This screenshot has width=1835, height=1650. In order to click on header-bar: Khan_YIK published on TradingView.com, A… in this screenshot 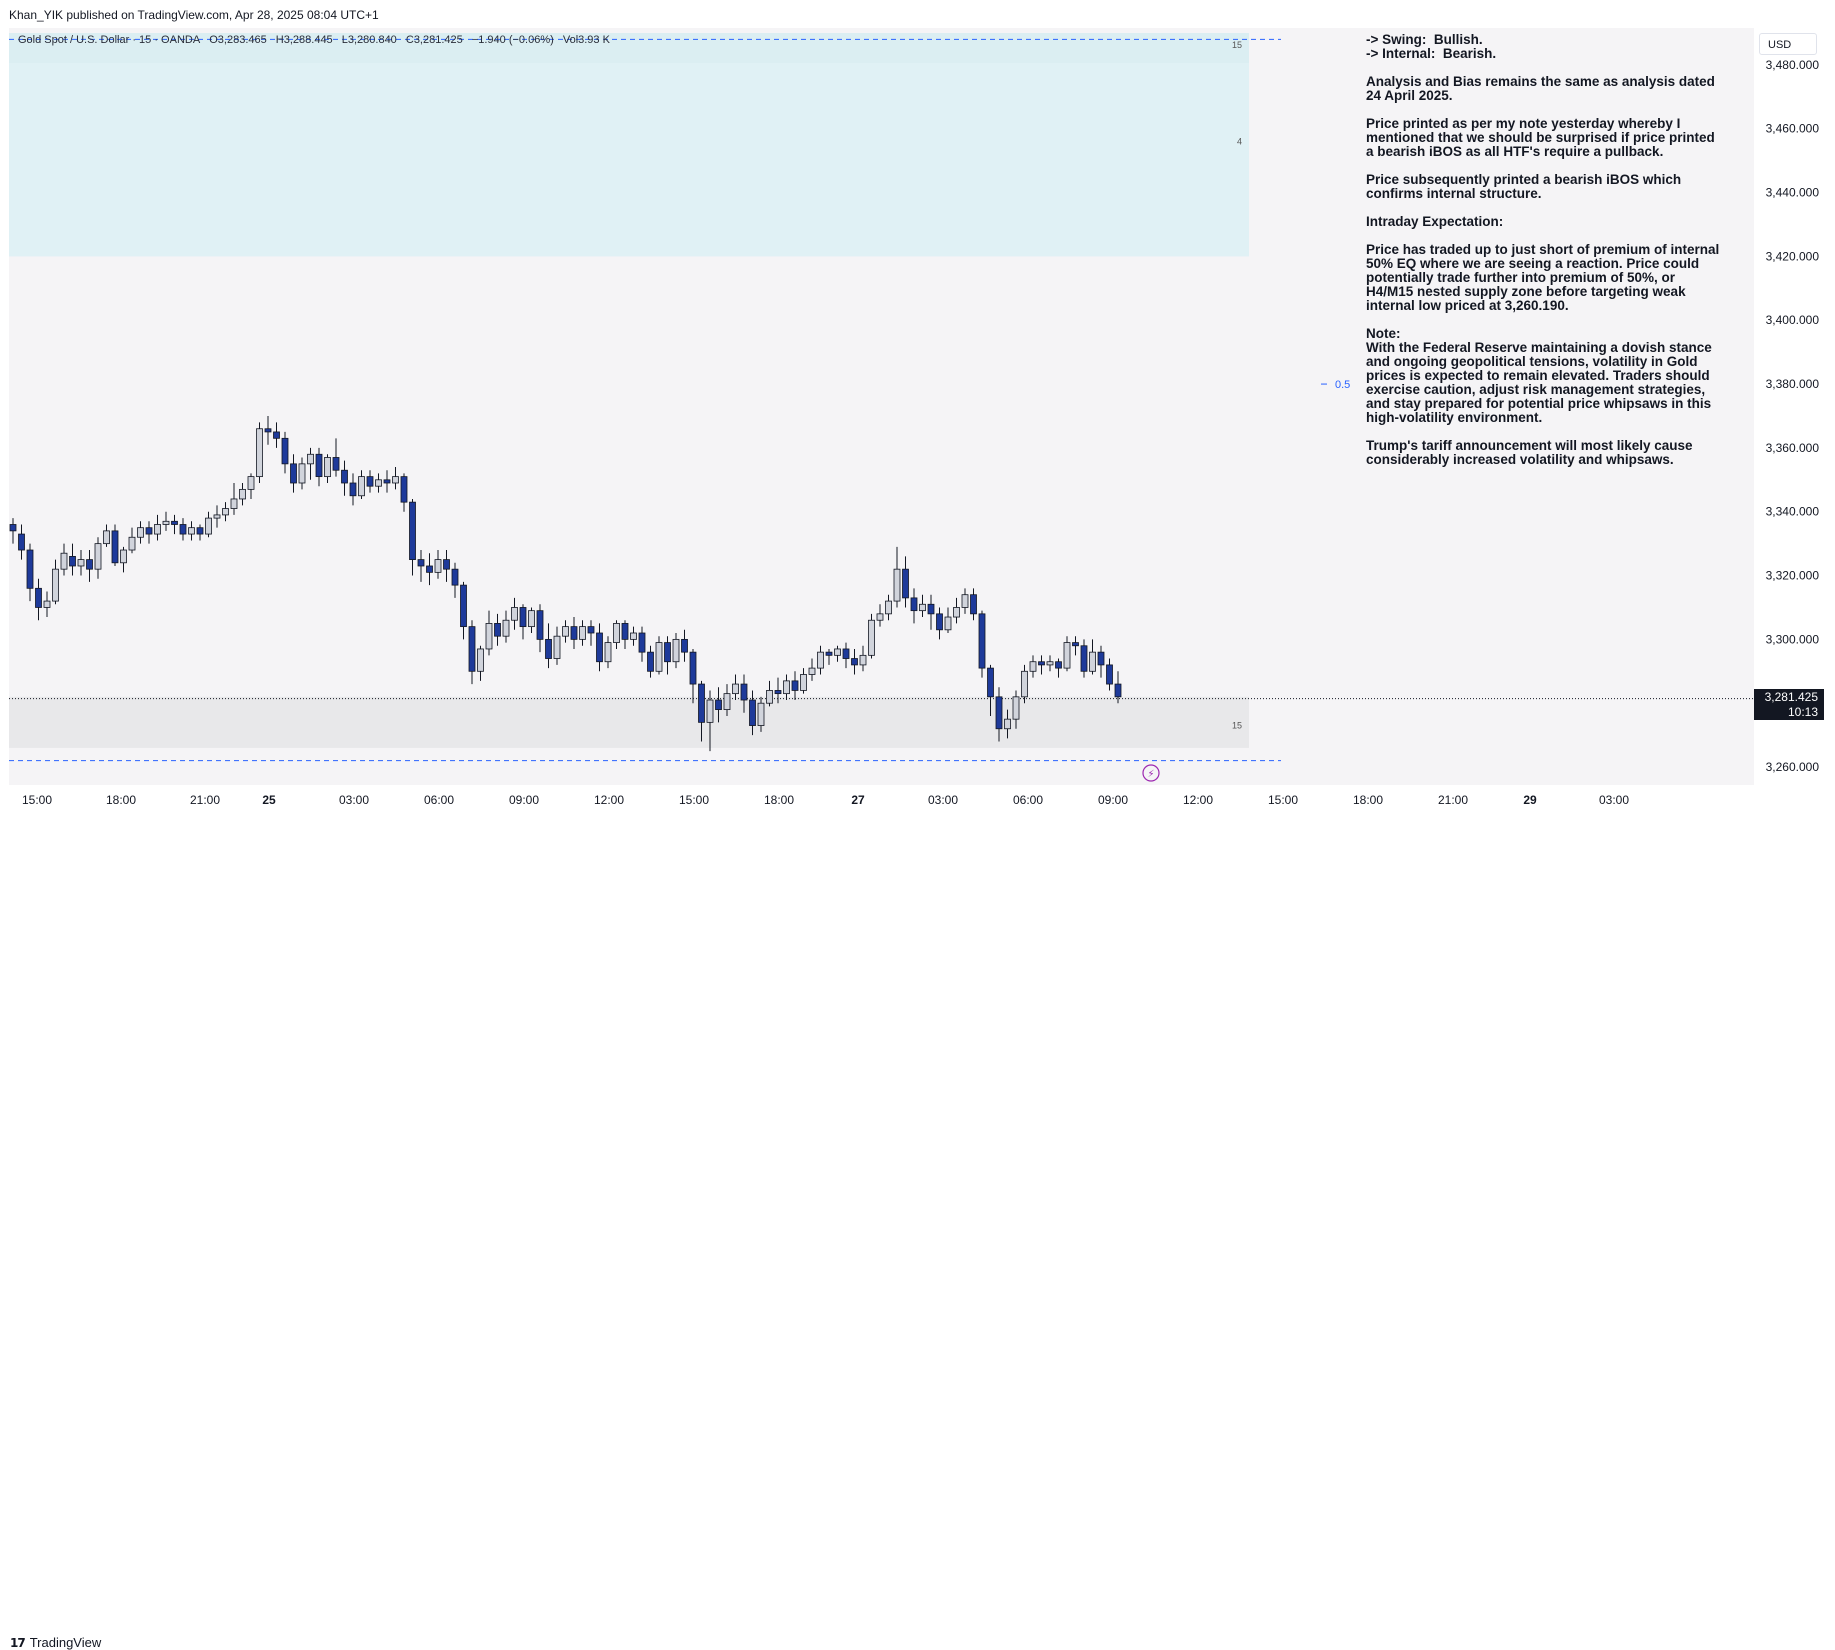, I will do `click(917, 14)`.